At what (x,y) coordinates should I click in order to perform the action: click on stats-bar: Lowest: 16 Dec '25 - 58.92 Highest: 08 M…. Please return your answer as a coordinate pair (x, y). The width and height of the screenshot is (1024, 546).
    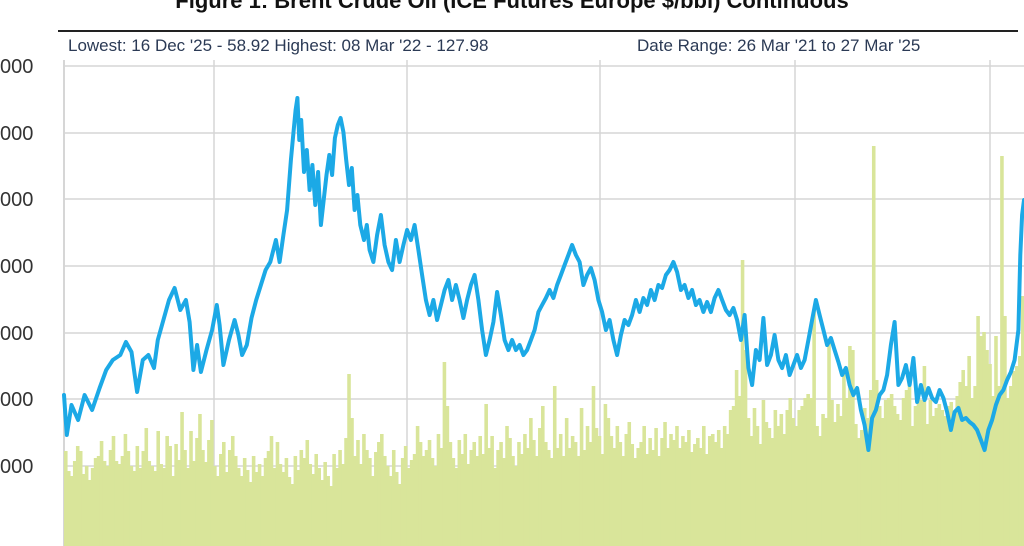
    Looking at the image, I should click on (538, 45).